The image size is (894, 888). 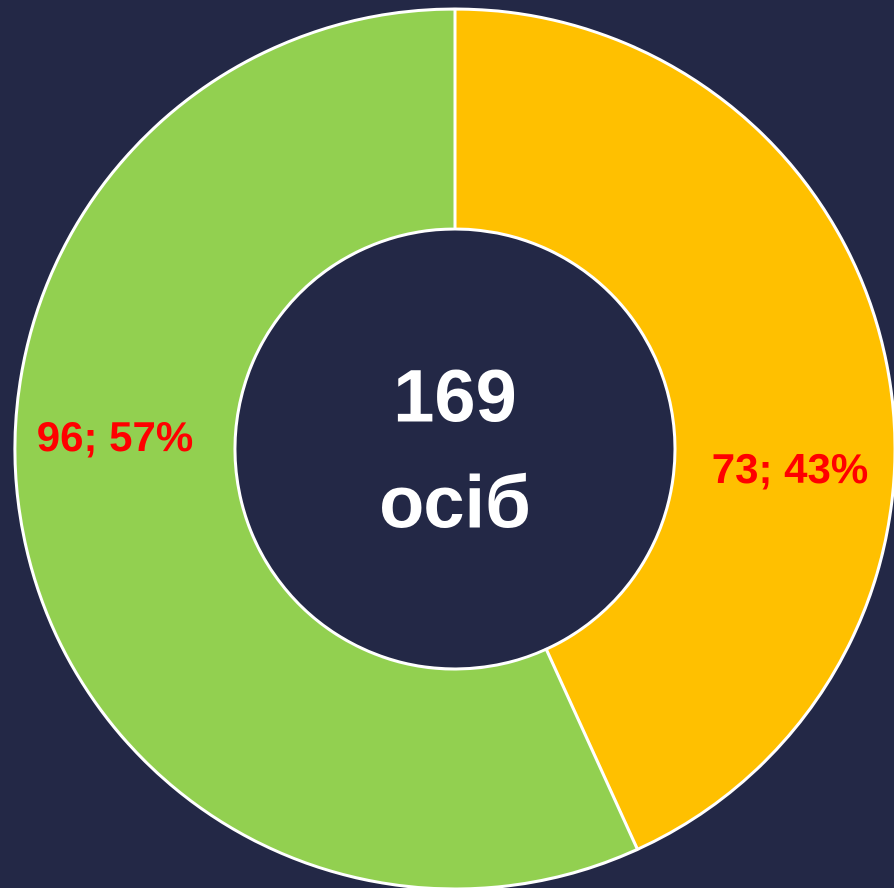 What do you see at coordinates (790, 468) in the screenshot?
I see `value-label: 73; 43%` at bounding box center [790, 468].